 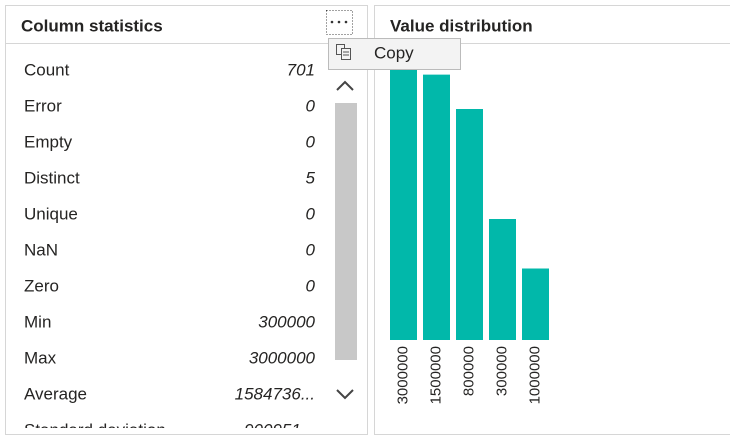 What do you see at coordinates (47, 69) in the screenshot?
I see `stat-label: Count` at bounding box center [47, 69].